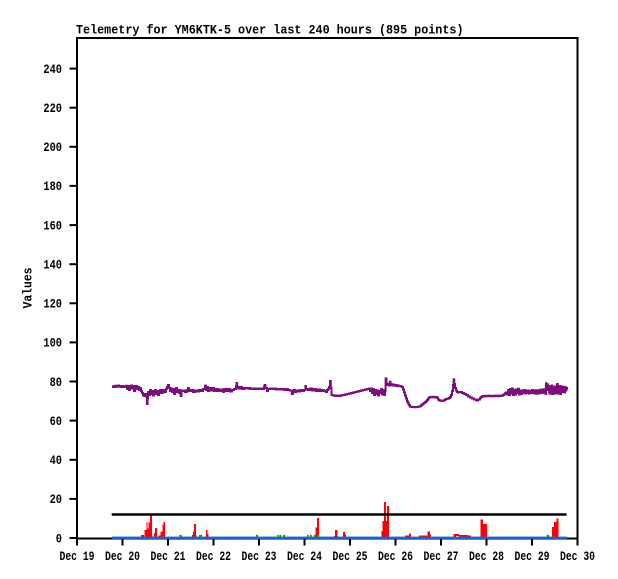 The width and height of the screenshot is (618, 579). What do you see at coordinates (52, 108) in the screenshot?
I see `svg-text: 220` at bounding box center [52, 108].